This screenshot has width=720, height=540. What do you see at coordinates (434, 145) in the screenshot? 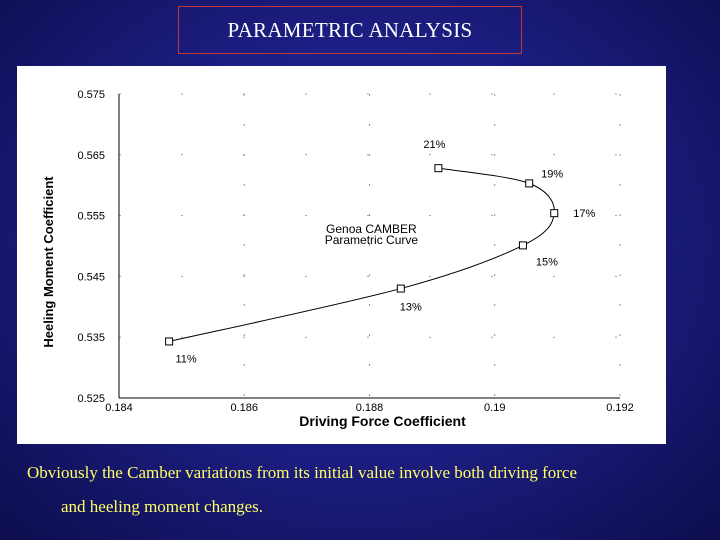
I see `data-point-label: 21%` at bounding box center [434, 145].